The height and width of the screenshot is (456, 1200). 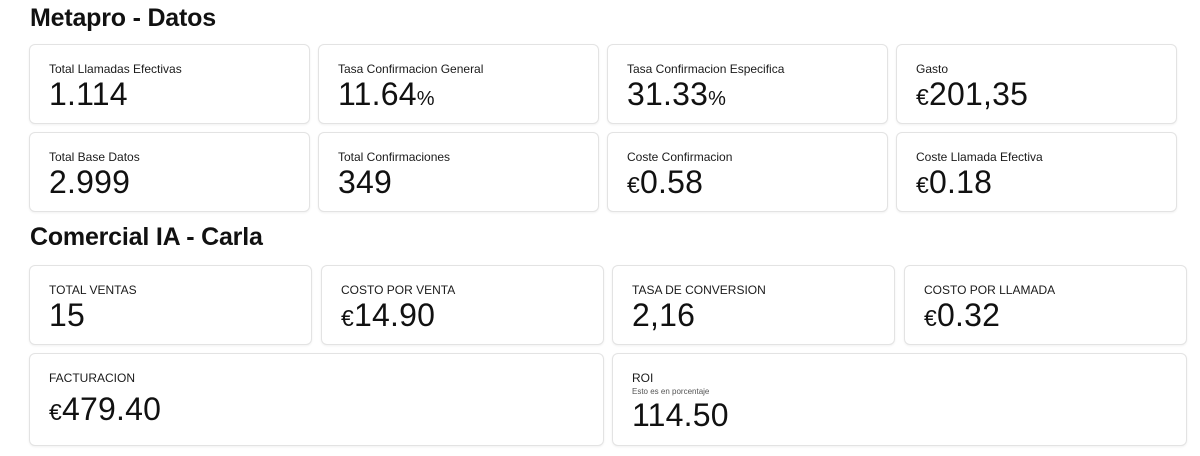 I want to click on card-facturacion: FACTURACION €479.40, so click(x=316, y=399).